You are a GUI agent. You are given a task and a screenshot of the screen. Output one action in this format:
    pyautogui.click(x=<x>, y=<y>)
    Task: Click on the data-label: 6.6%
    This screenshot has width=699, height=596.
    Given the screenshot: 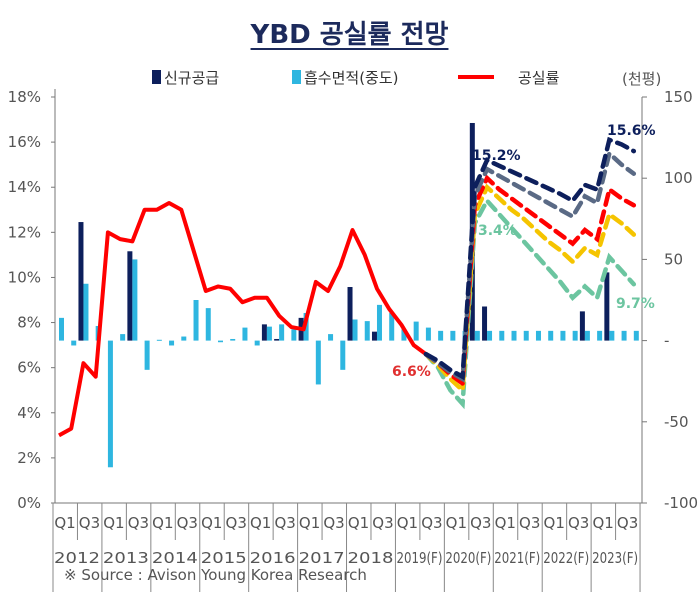 What is the action you would take?
    pyautogui.click(x=411, y=372)
    